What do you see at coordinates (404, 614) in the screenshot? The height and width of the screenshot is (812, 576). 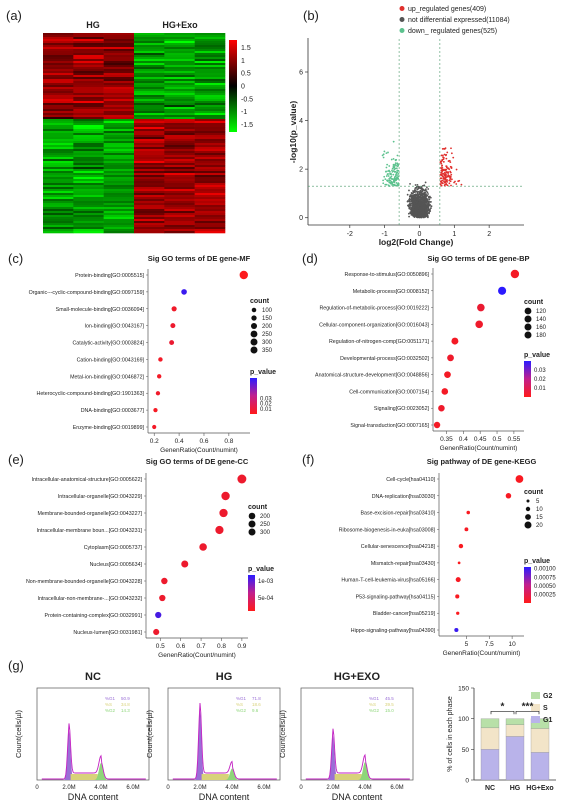 I see `category-label: Bladder-cancer[hsa05219]` at bounding box center [404, 614].